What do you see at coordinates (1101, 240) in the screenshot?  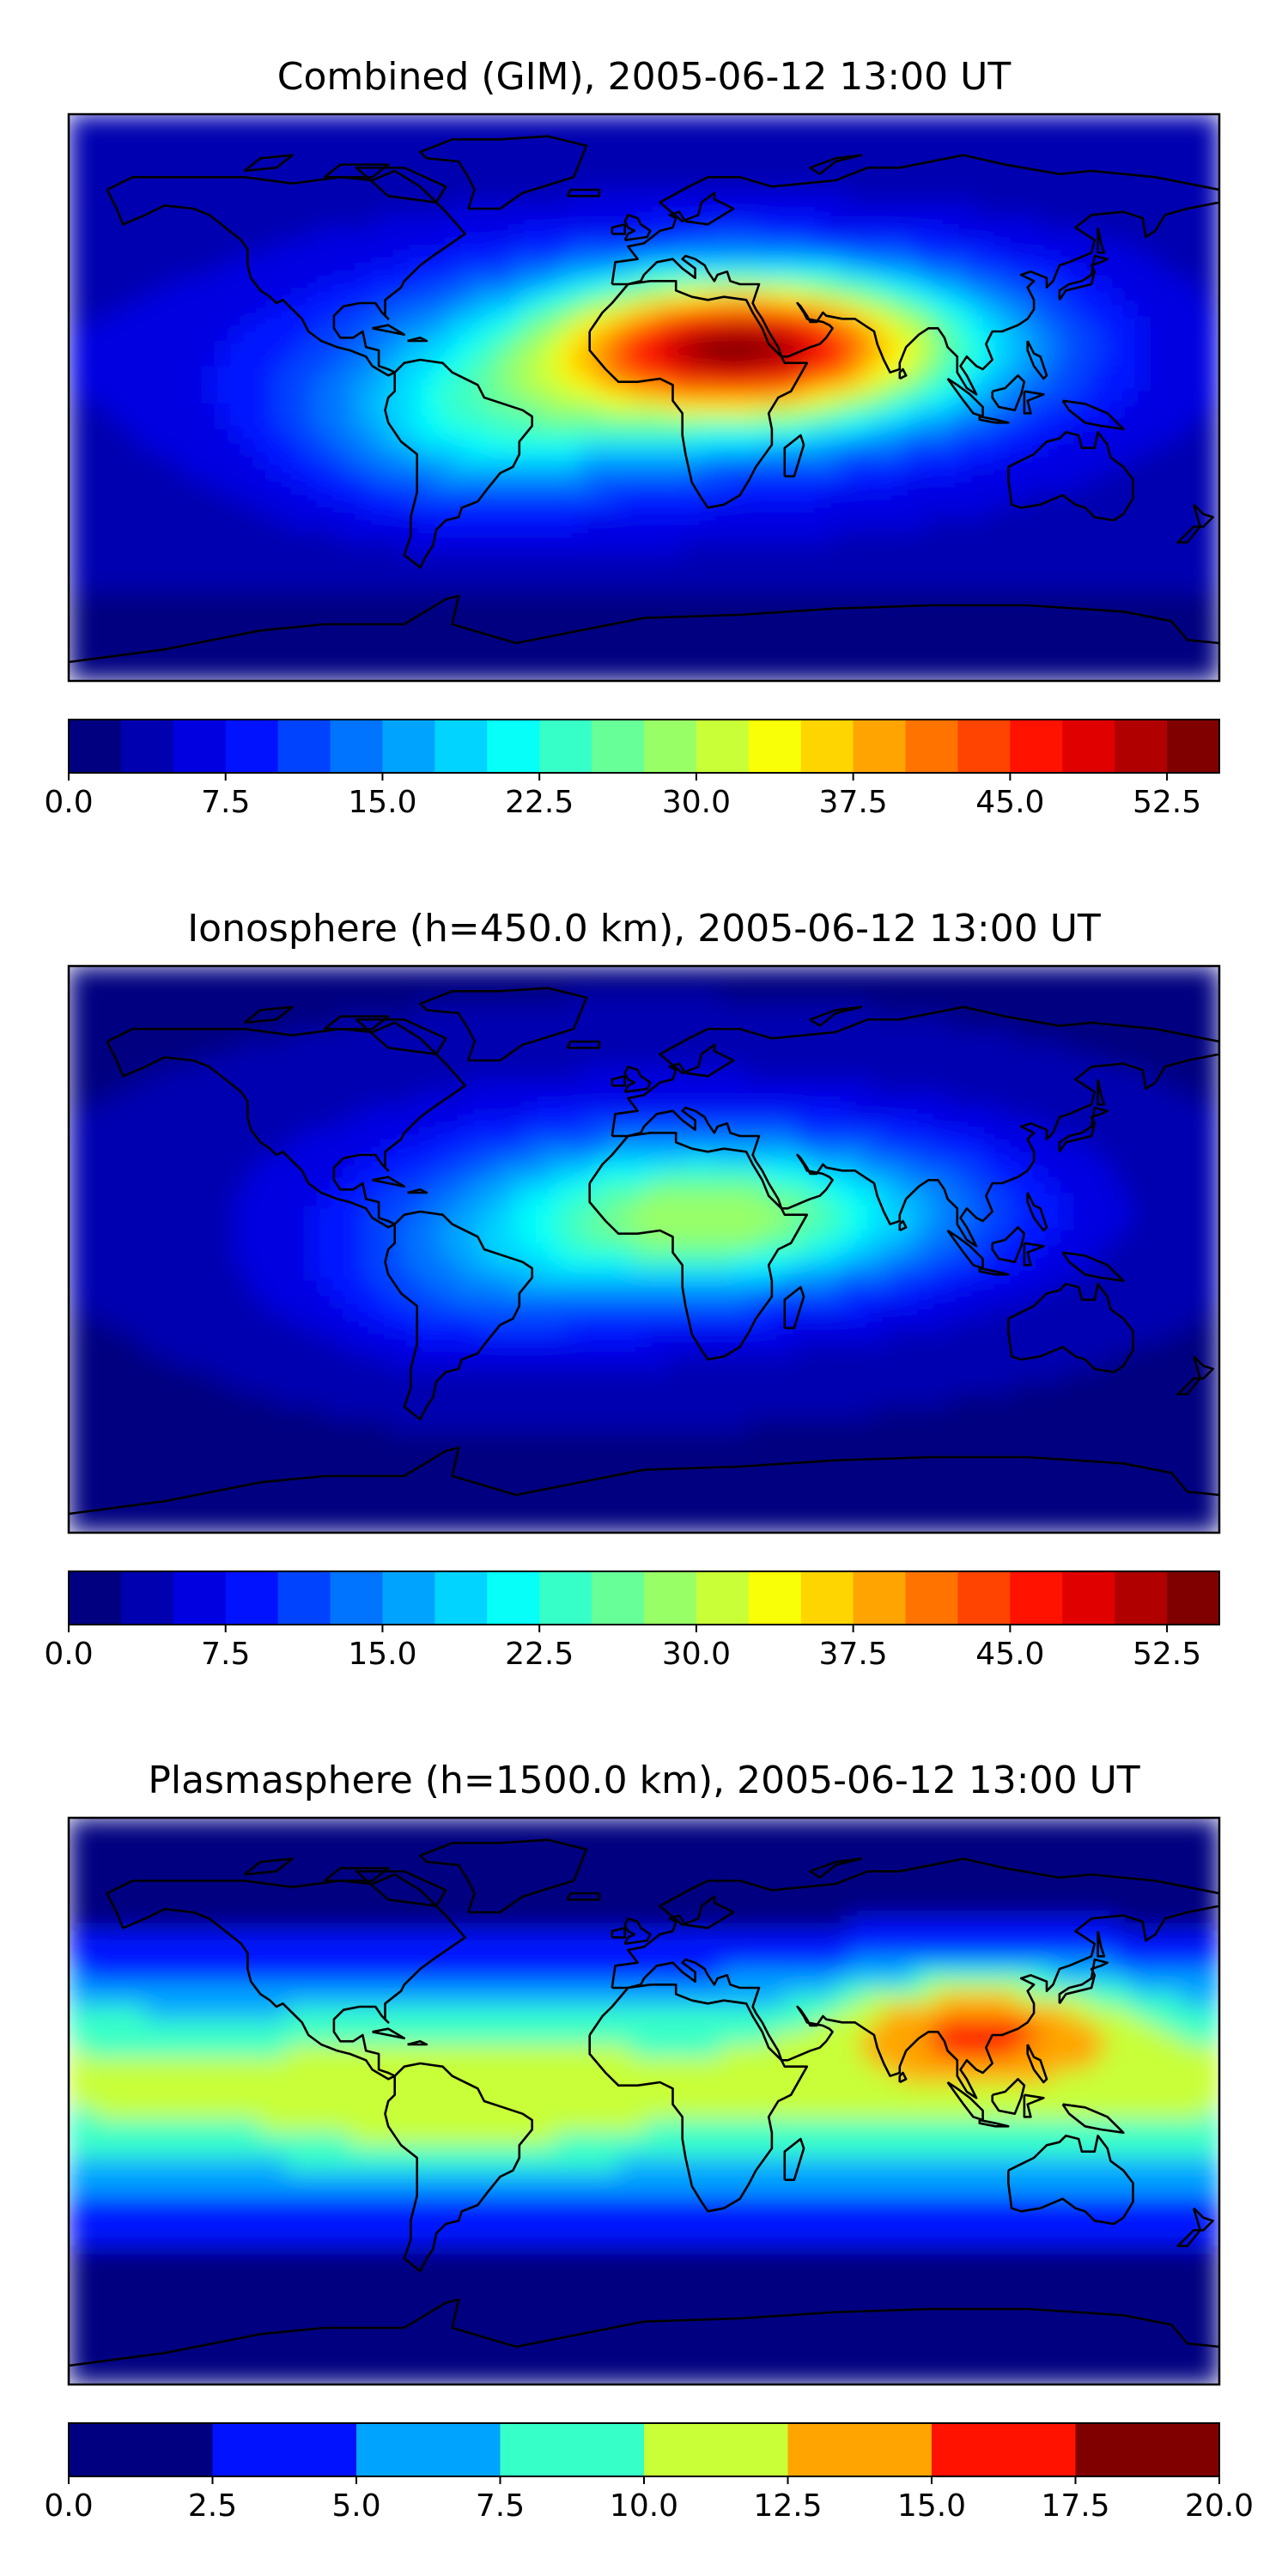 I see `coastline` at bounding box center [1101, 240].